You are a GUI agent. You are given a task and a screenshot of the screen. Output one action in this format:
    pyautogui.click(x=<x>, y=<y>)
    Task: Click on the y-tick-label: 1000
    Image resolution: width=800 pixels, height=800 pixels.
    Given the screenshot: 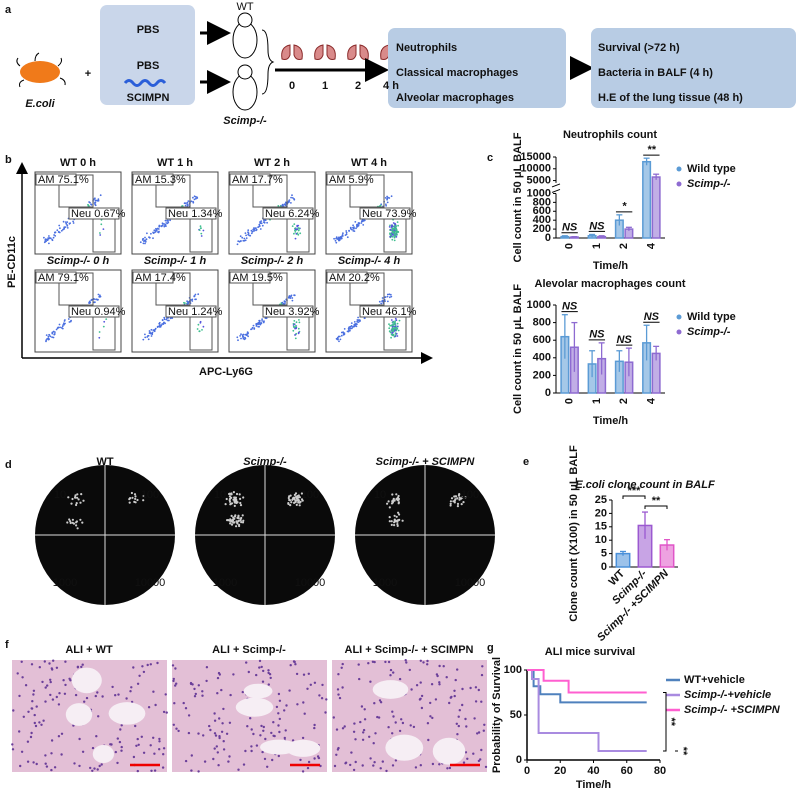 What is the action you would take?
    pyautogui.click(x=539, y=193)
    